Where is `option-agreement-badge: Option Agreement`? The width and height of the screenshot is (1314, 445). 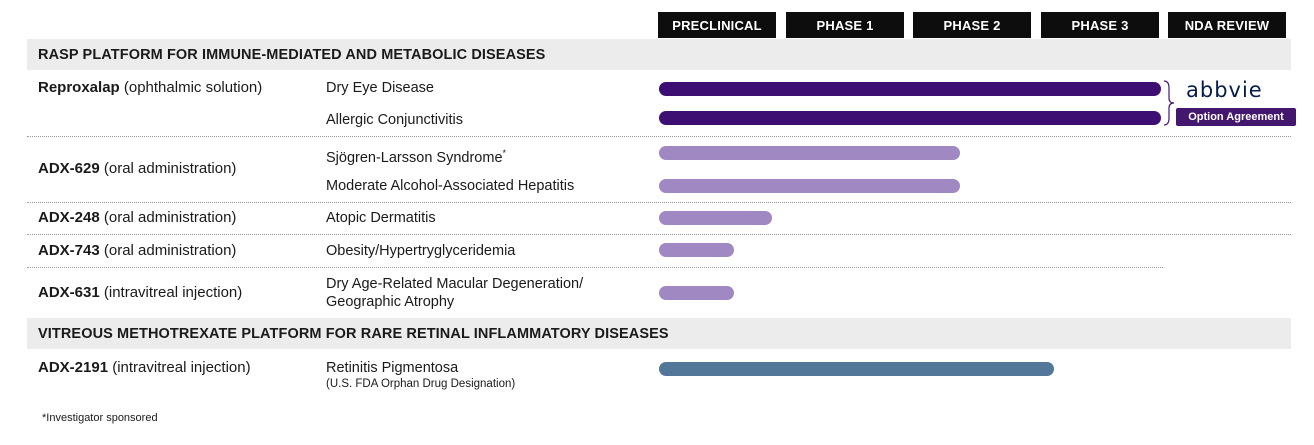 option-agreement-badge: Option Agreement is located at coordinates (1236, 117).